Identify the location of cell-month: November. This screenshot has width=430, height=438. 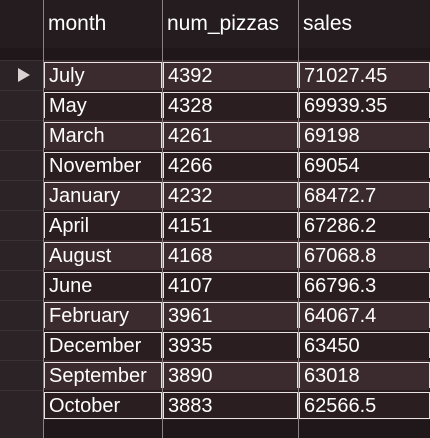
(103, 165).